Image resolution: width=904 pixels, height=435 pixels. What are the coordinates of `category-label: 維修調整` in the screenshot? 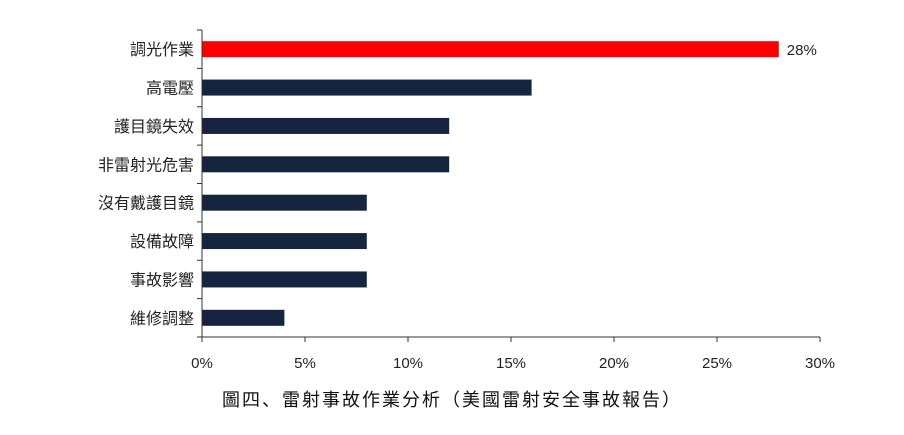 It's located at (162, 318).